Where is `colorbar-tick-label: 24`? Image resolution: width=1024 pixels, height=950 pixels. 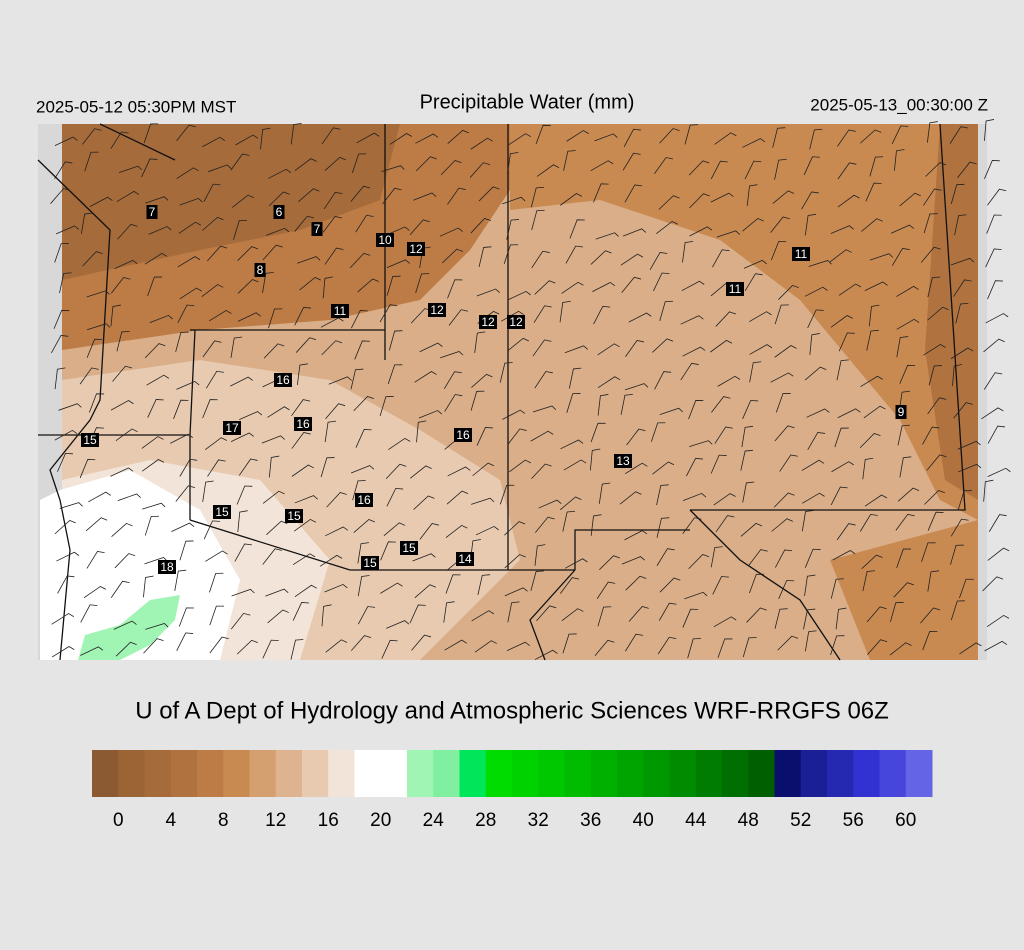
colorbar-tick-label: 24 is located at coordinates (434, 820).